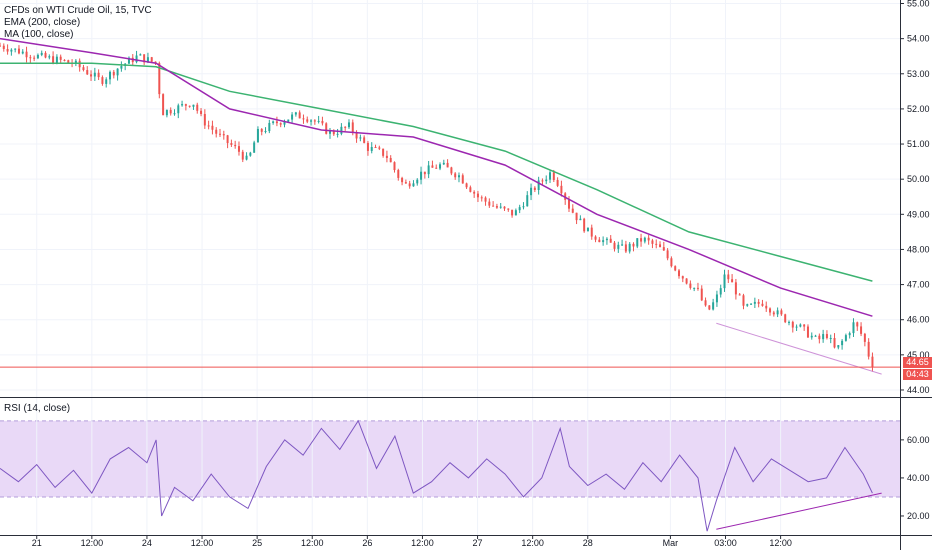 The image size is (932, 555). What do you see at coordinates (918, 109) in the screenshot?
I see `y-tick-label: 52.00` at bounding box center [918, 109].